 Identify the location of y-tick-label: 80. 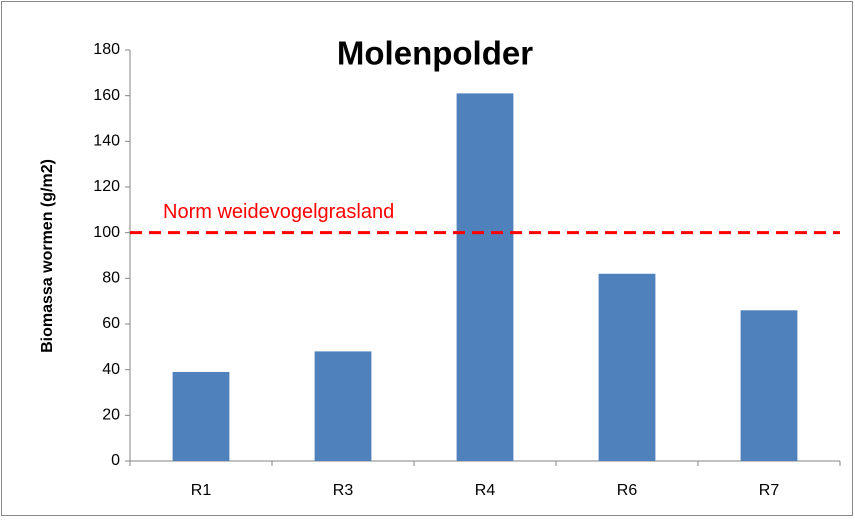
(111, 278).